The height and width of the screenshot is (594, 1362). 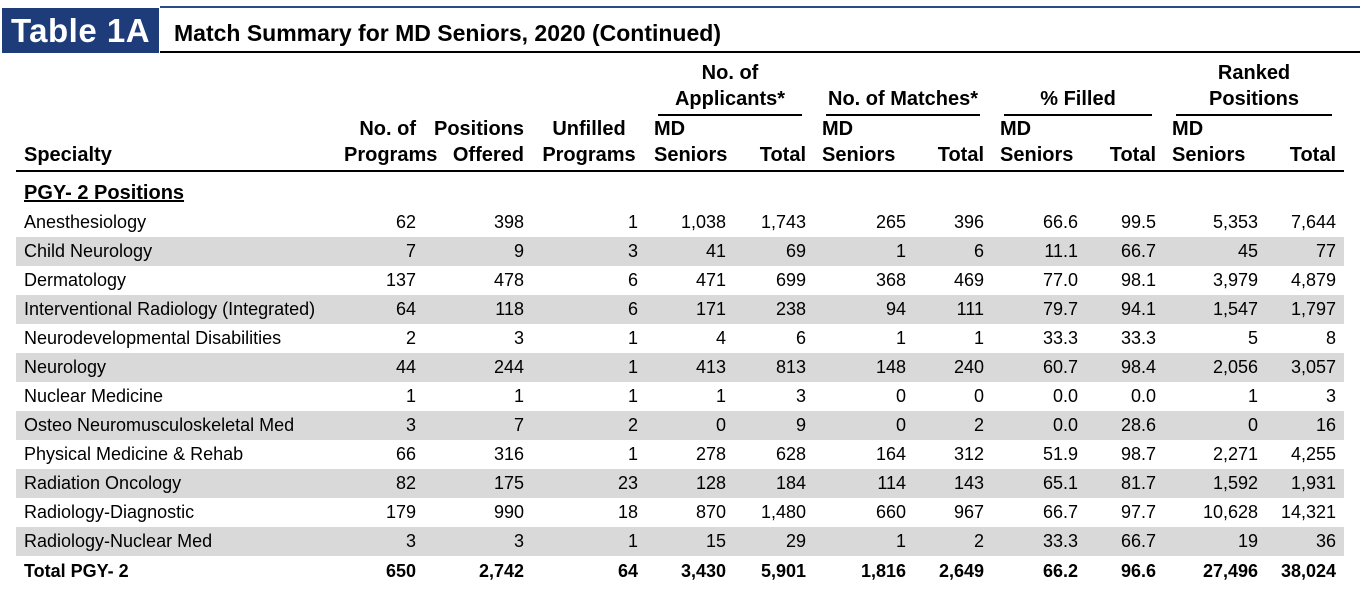 What do you see at coordinates (903, 86) in the screenshot?
I see `matches-group-header: No. of Matches*` at bounding box center [903, 86].